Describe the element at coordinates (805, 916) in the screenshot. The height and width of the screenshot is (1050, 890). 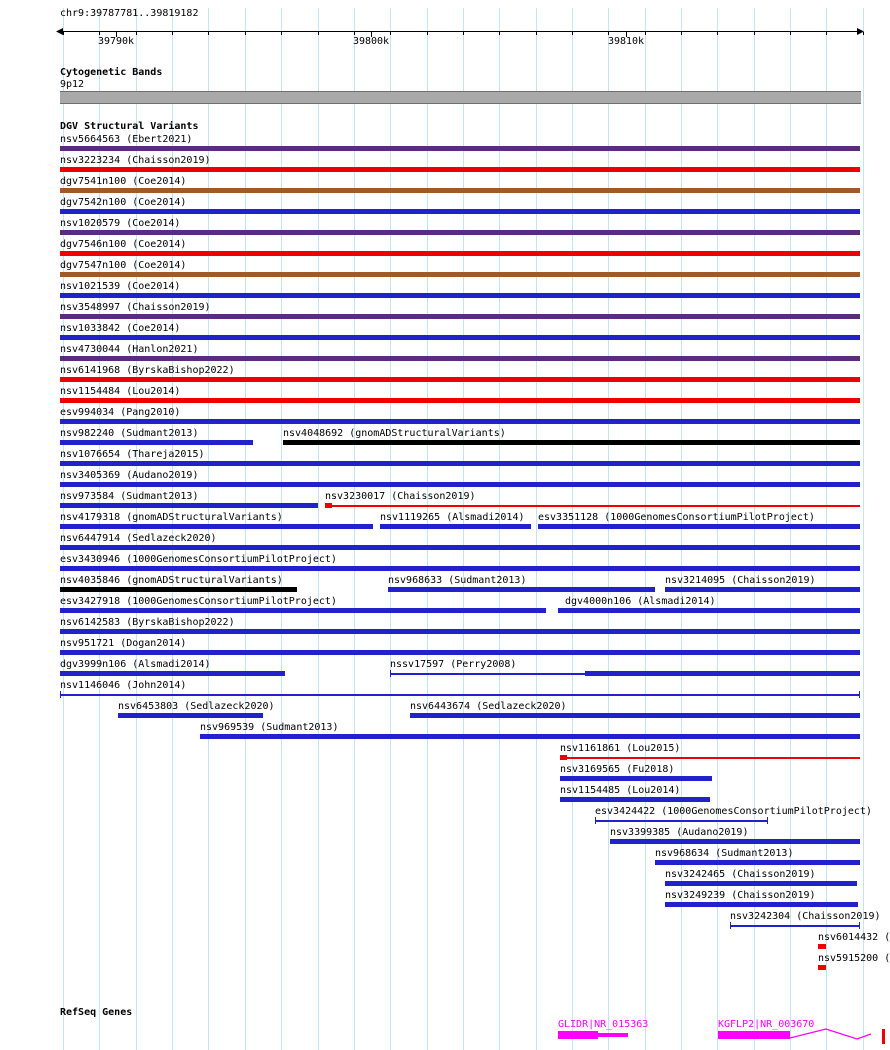
I see `variant-label: nsv3242304 (Chaisson2019)` at that location.